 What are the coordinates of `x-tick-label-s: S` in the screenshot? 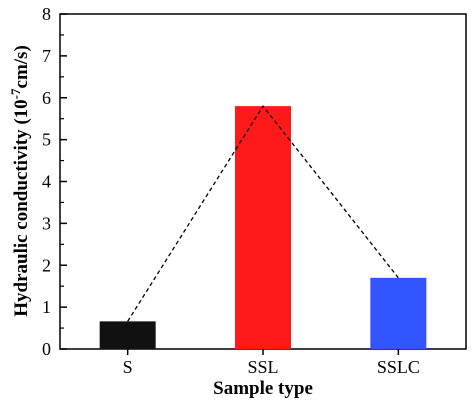 It's located at (128, 367).